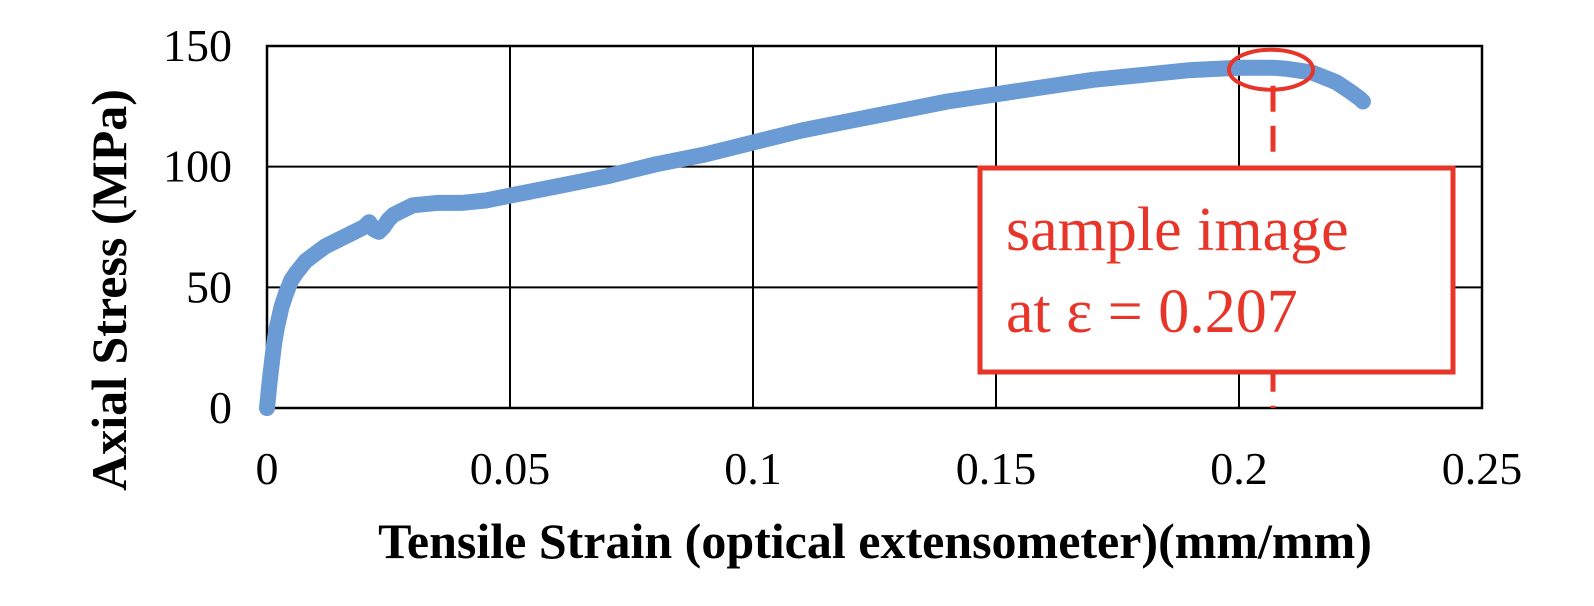 This screenshot has width=1594, height=606. Describe the element at coordinates (1216, 270) in the screenshot. I see `annotation-box` at that location.